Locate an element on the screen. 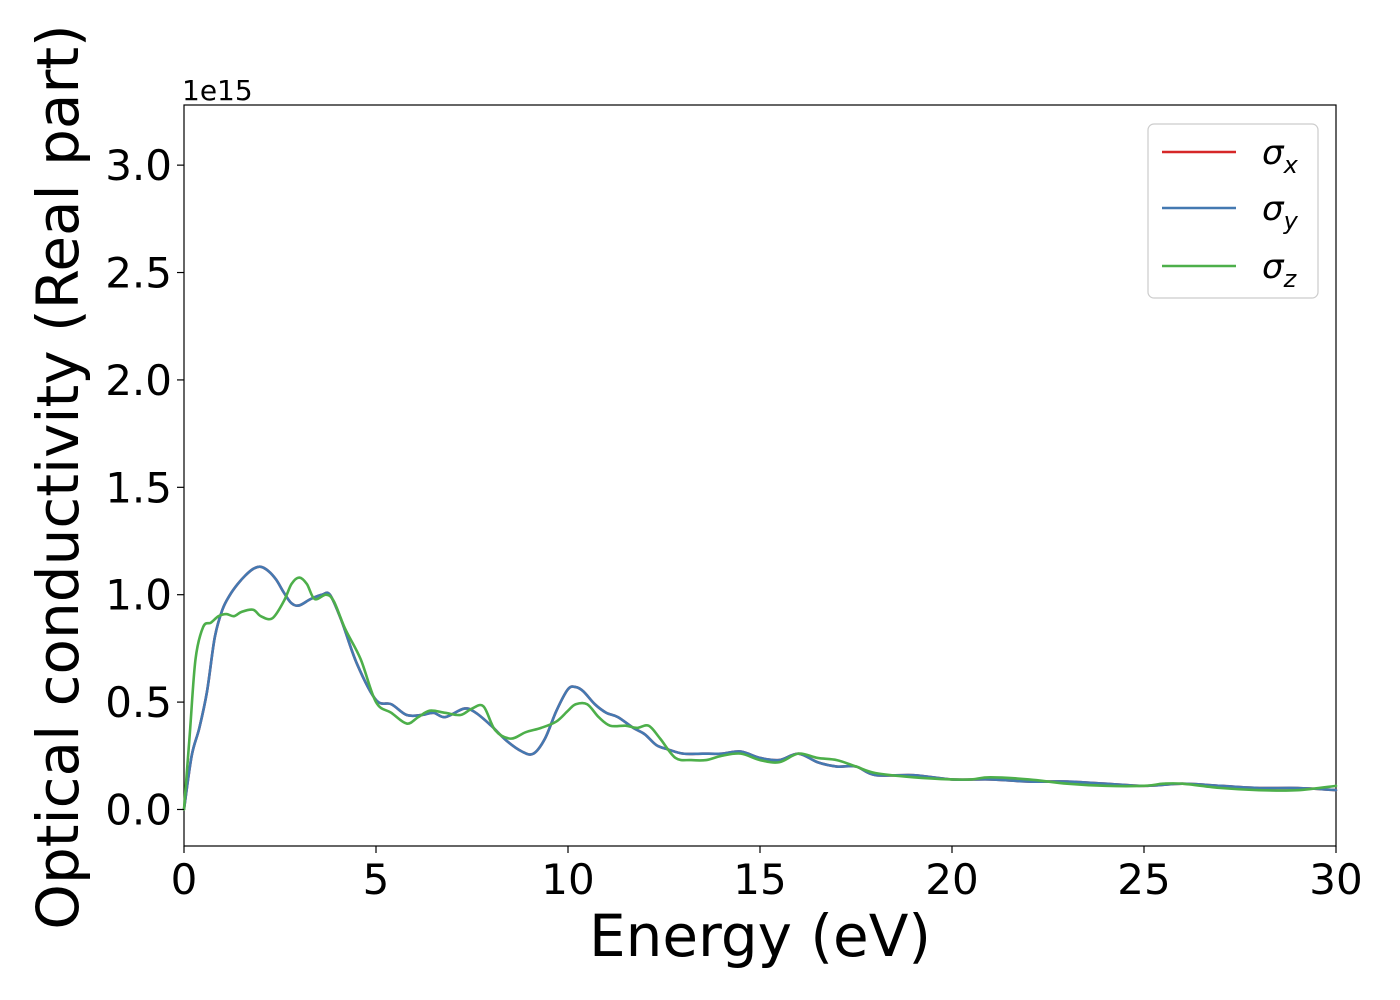  legend-box is located at coordinates (1233, 211).